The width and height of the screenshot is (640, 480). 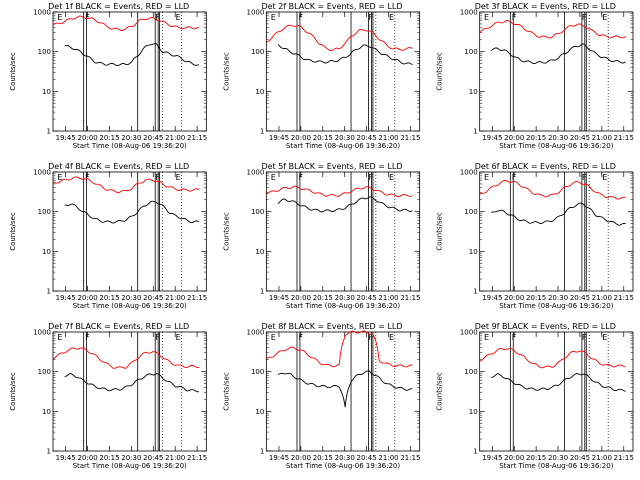 I want to click on panel-title: Det 6f BLACK = Events, RED = LLD, so click(x=545, y=166).